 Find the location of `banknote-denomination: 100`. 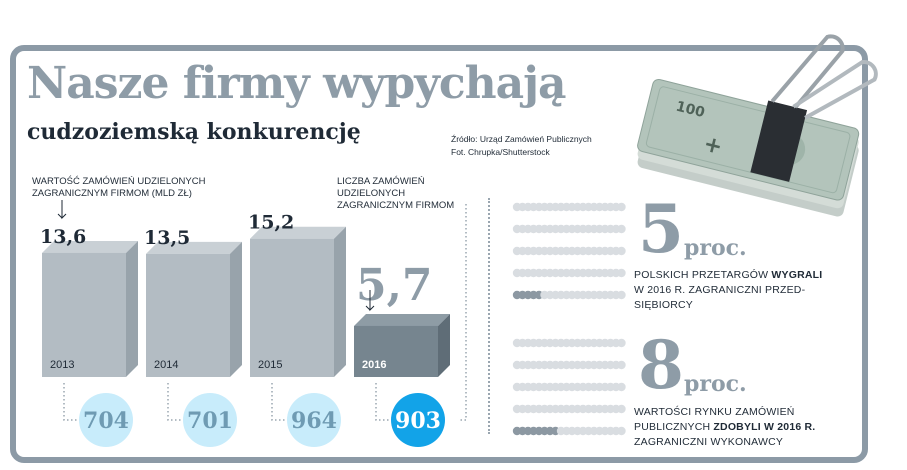

banknote-denomination: 100 is located at coordinates (690, 110).